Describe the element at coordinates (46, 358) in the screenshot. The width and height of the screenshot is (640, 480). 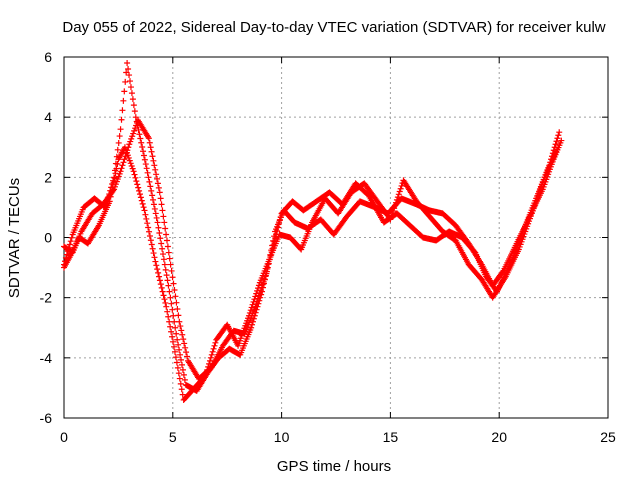
I see `y-tick-label: -4` at that location.